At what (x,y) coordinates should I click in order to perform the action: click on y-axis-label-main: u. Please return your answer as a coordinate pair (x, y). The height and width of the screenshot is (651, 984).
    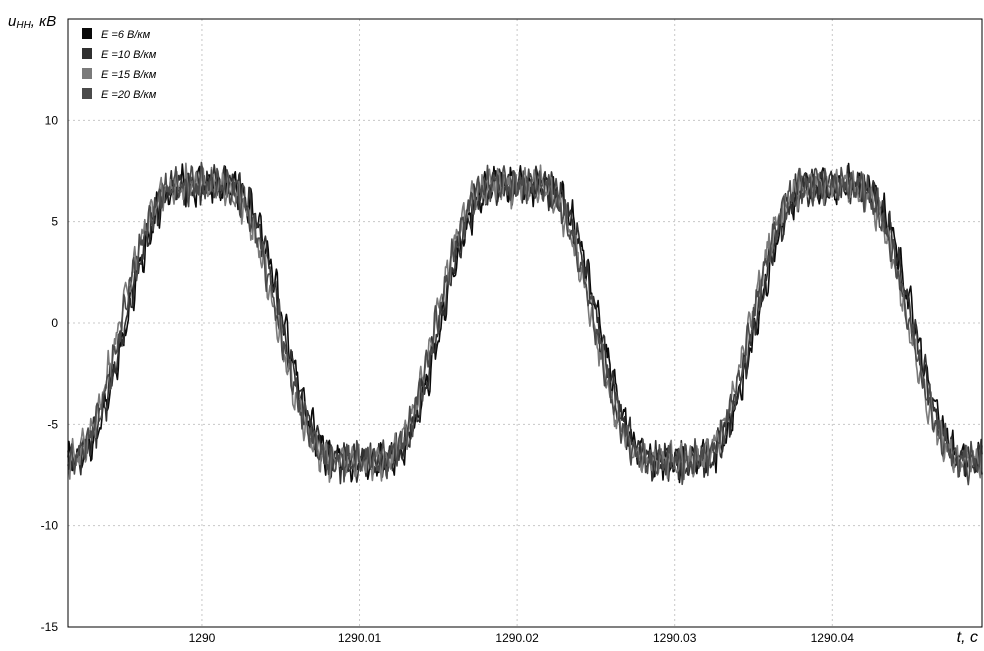
    Looking at the image, I should click on (12, 21).